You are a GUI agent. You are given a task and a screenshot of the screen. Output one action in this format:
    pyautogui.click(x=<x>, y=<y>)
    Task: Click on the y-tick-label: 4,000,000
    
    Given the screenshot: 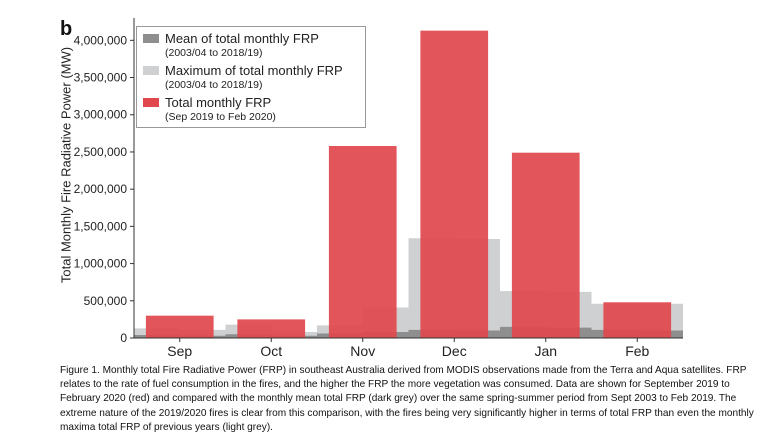 What is the action you would take?
    pyautogui.click(x=101, y=40)
    